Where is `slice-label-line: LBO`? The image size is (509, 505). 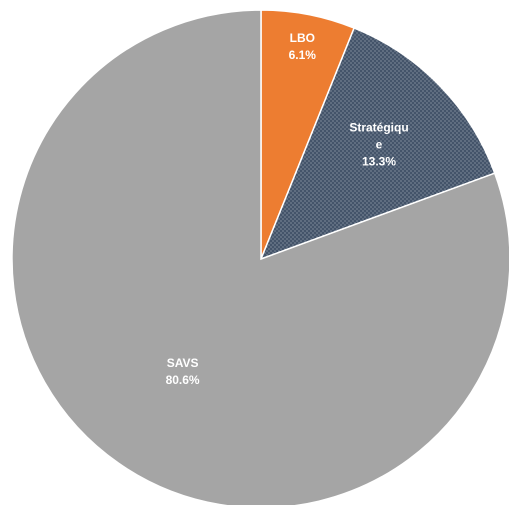
slice-label-line: LBO is located at coordinates (302, 38).